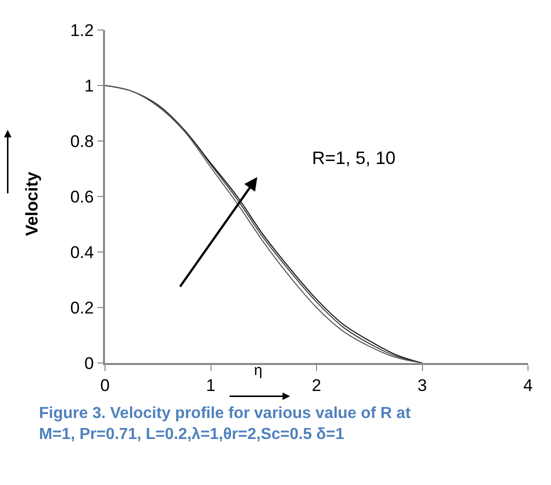 Image resolution: width=551 pixels, height=485 pixels. Describe the element at coordinates (258, 370) in the screenshot. I see `x-axis-title: η` at that location.